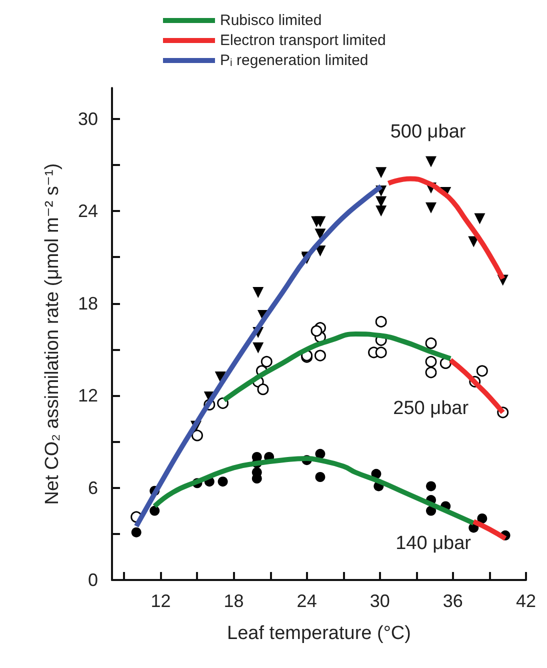 The width and height of the screenshot is (547, 668). Describe the element at coordinates (303, 40) in the screenshot. I see `legend-label: Electron transport limited` at that location.